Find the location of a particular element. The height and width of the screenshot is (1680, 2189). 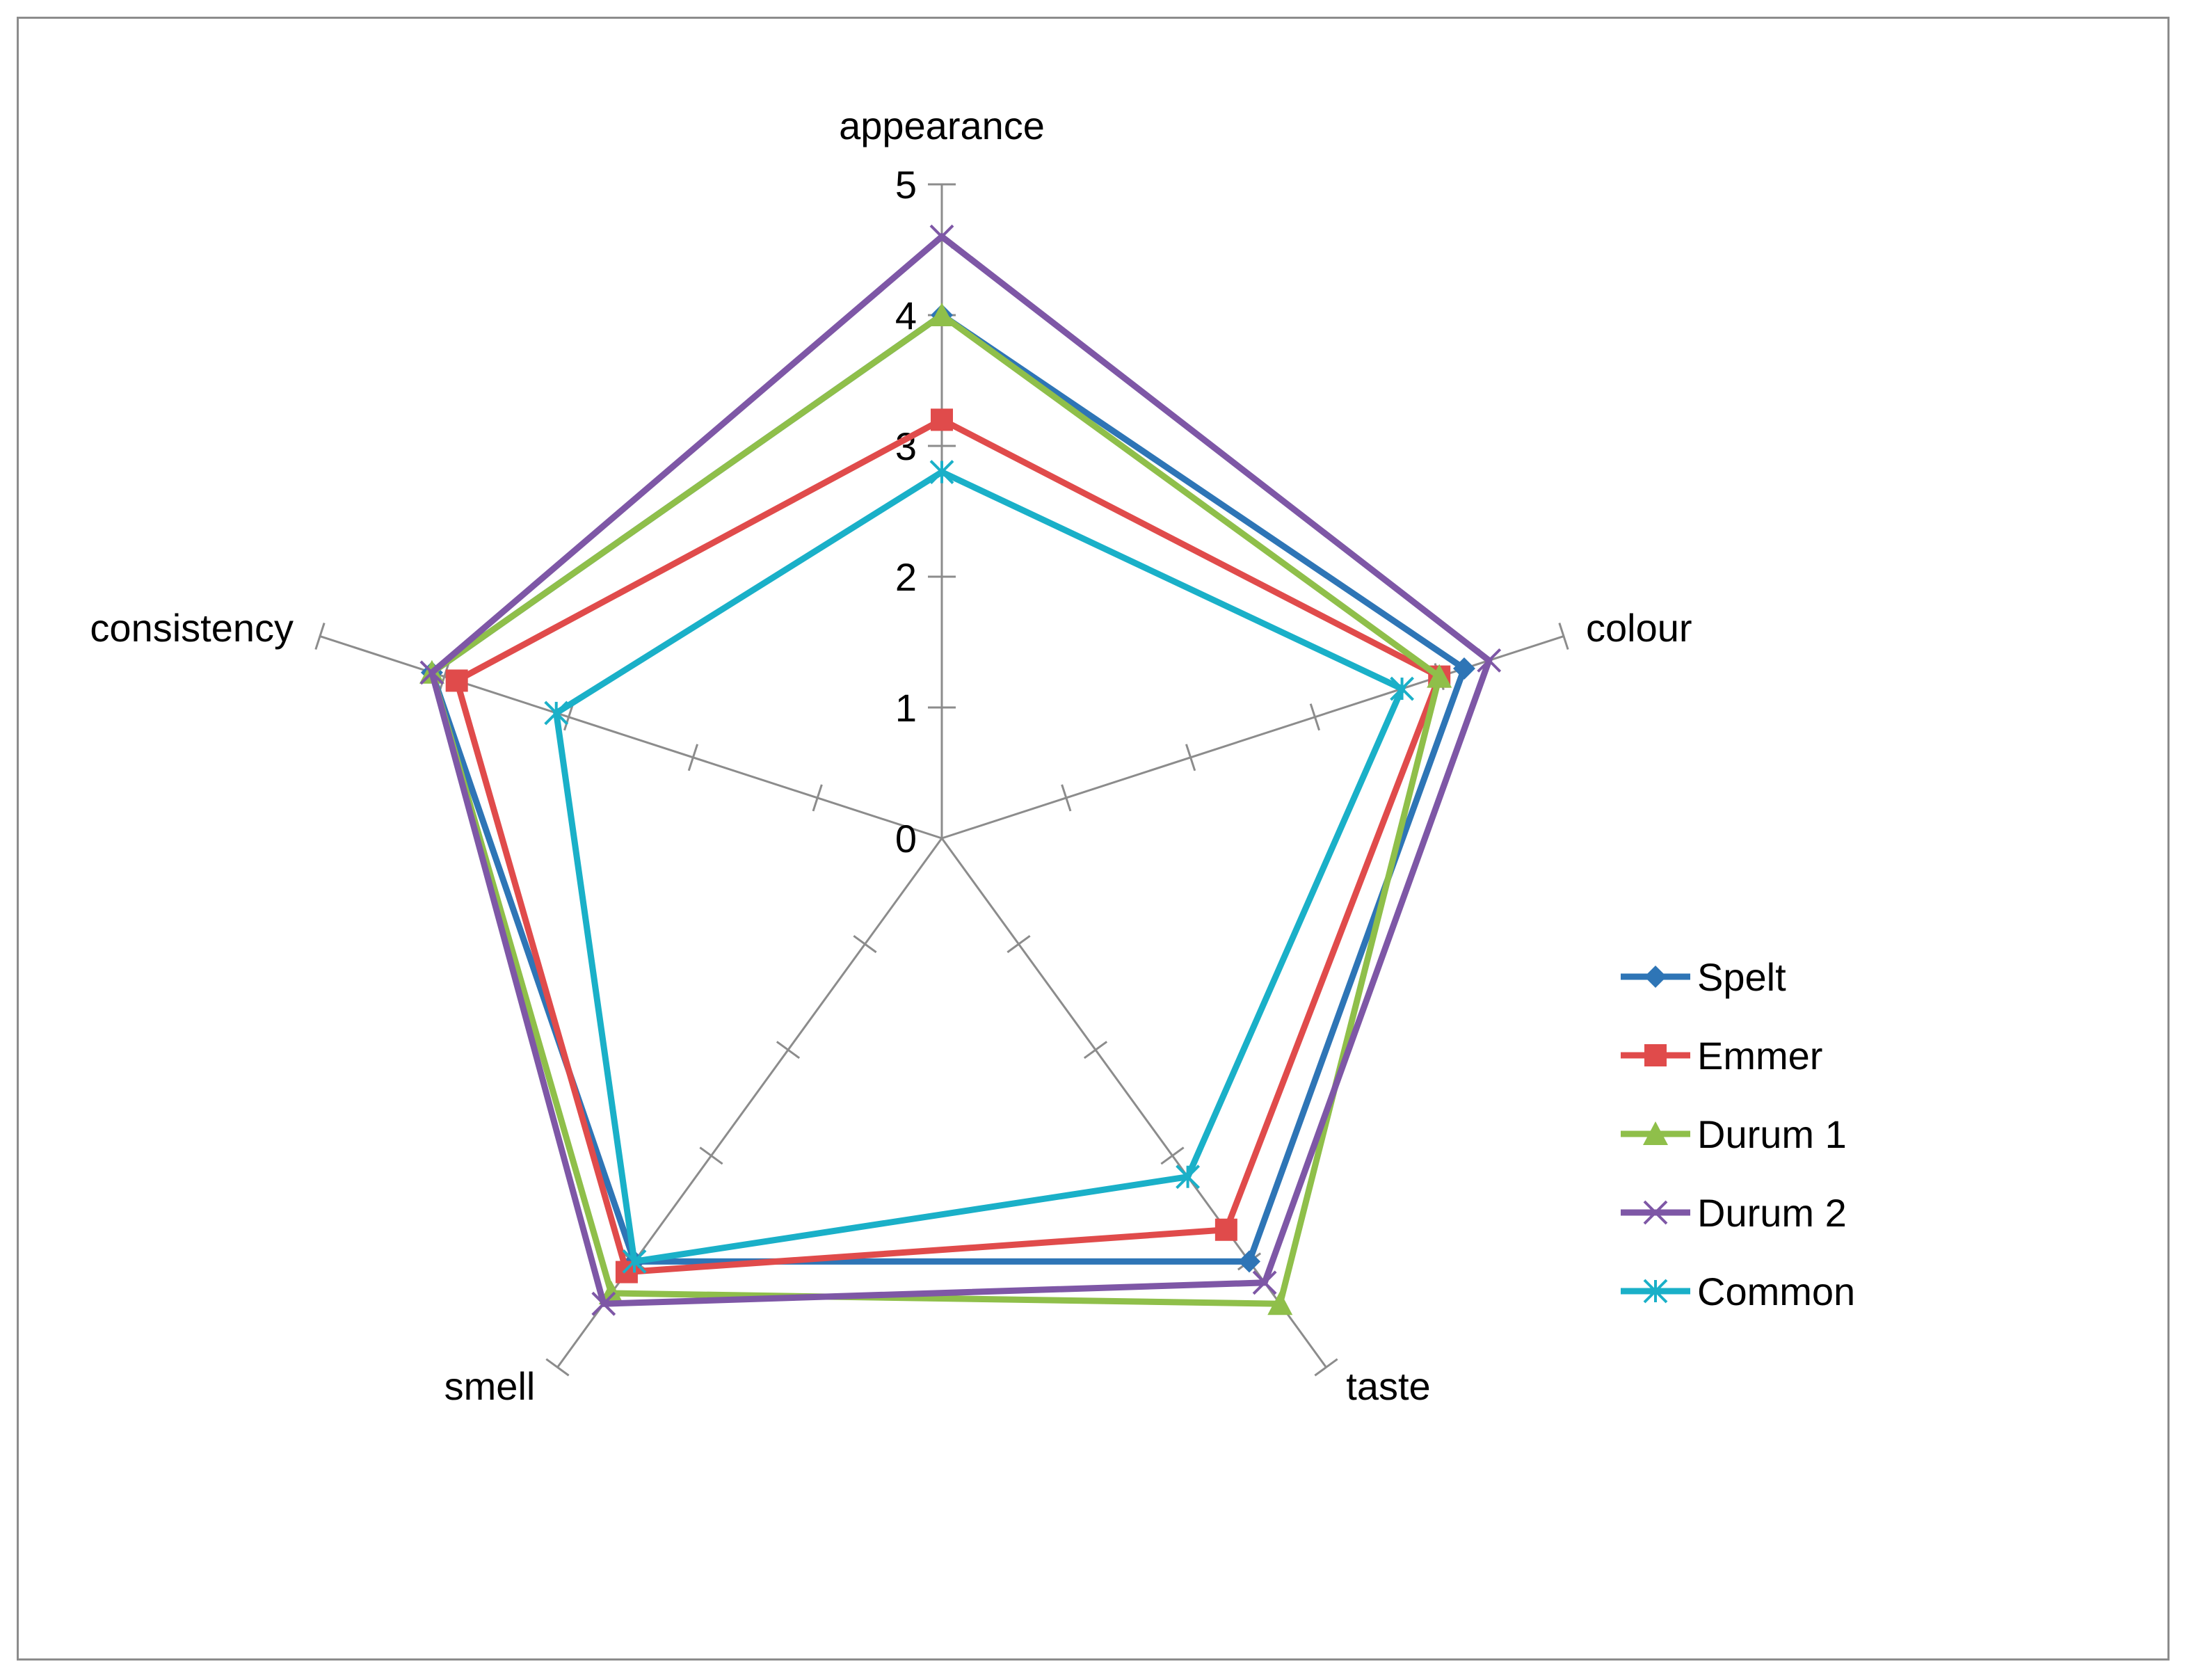

tick-label: 5 is located at coordinates (906, 185).